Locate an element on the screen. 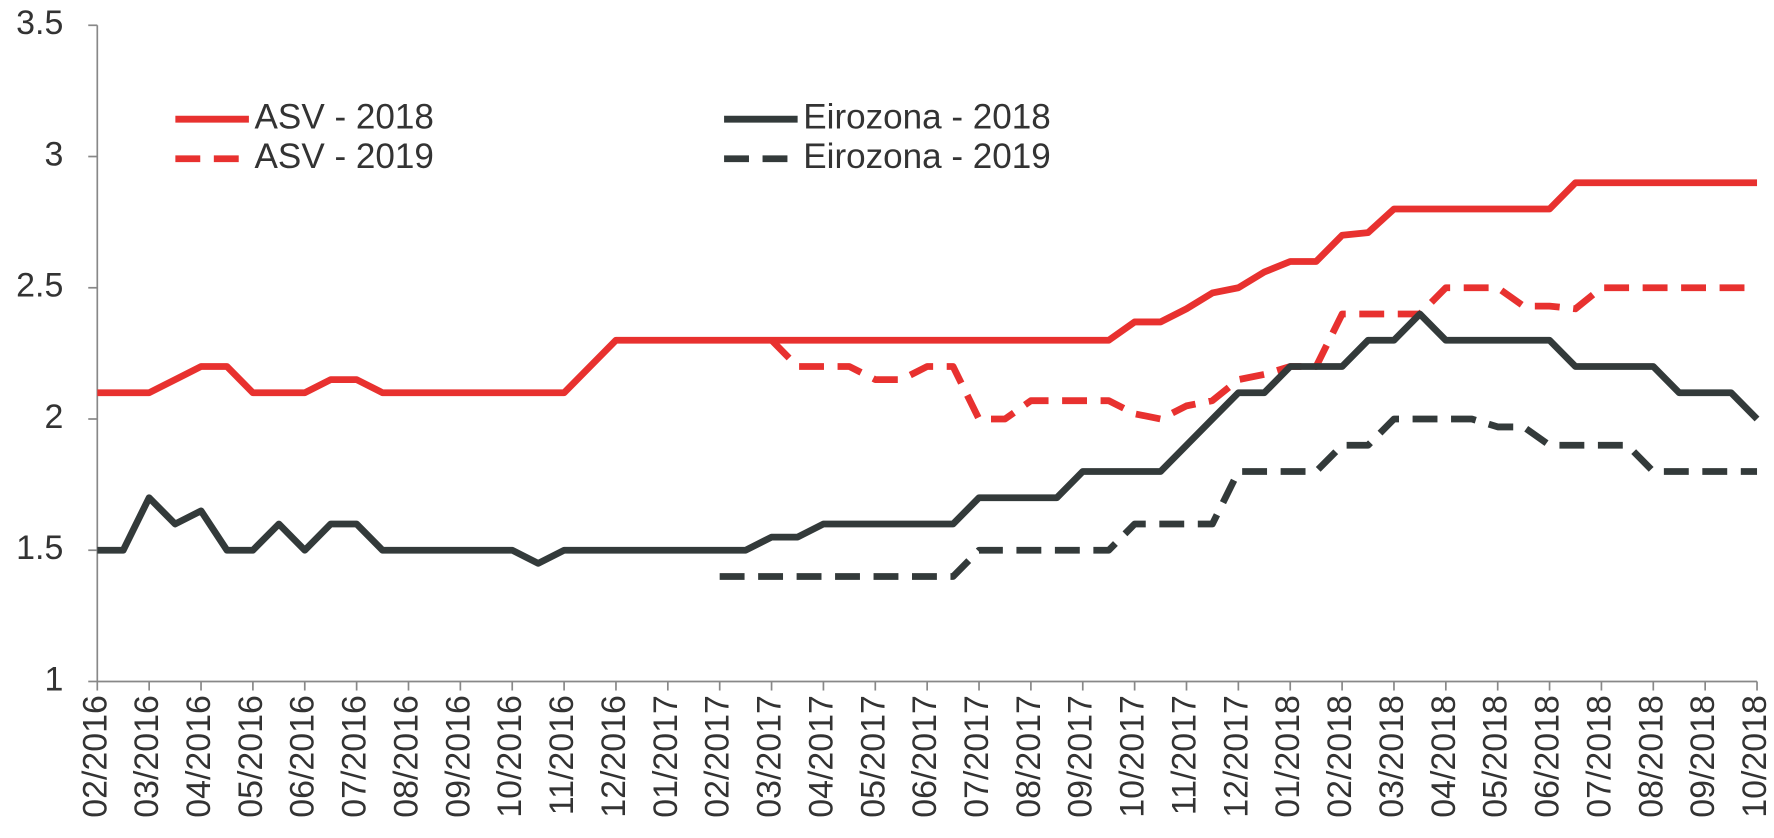 This screenshot has height=838, width=1774. x-tick-label: 02/2017 is located at coordinates (718, 756).